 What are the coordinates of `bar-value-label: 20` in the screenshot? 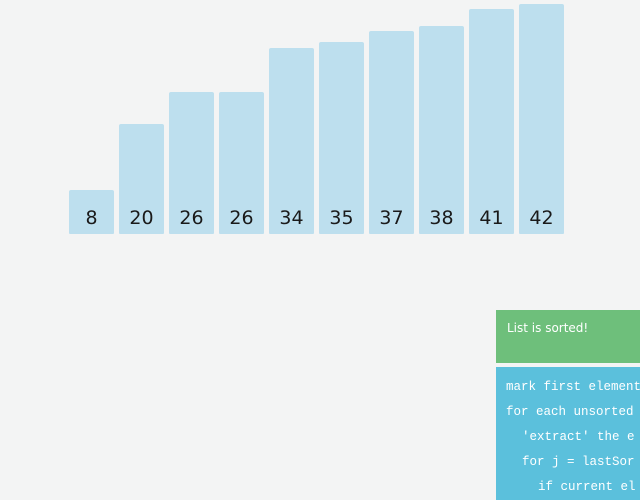 It's located at (141, 217).